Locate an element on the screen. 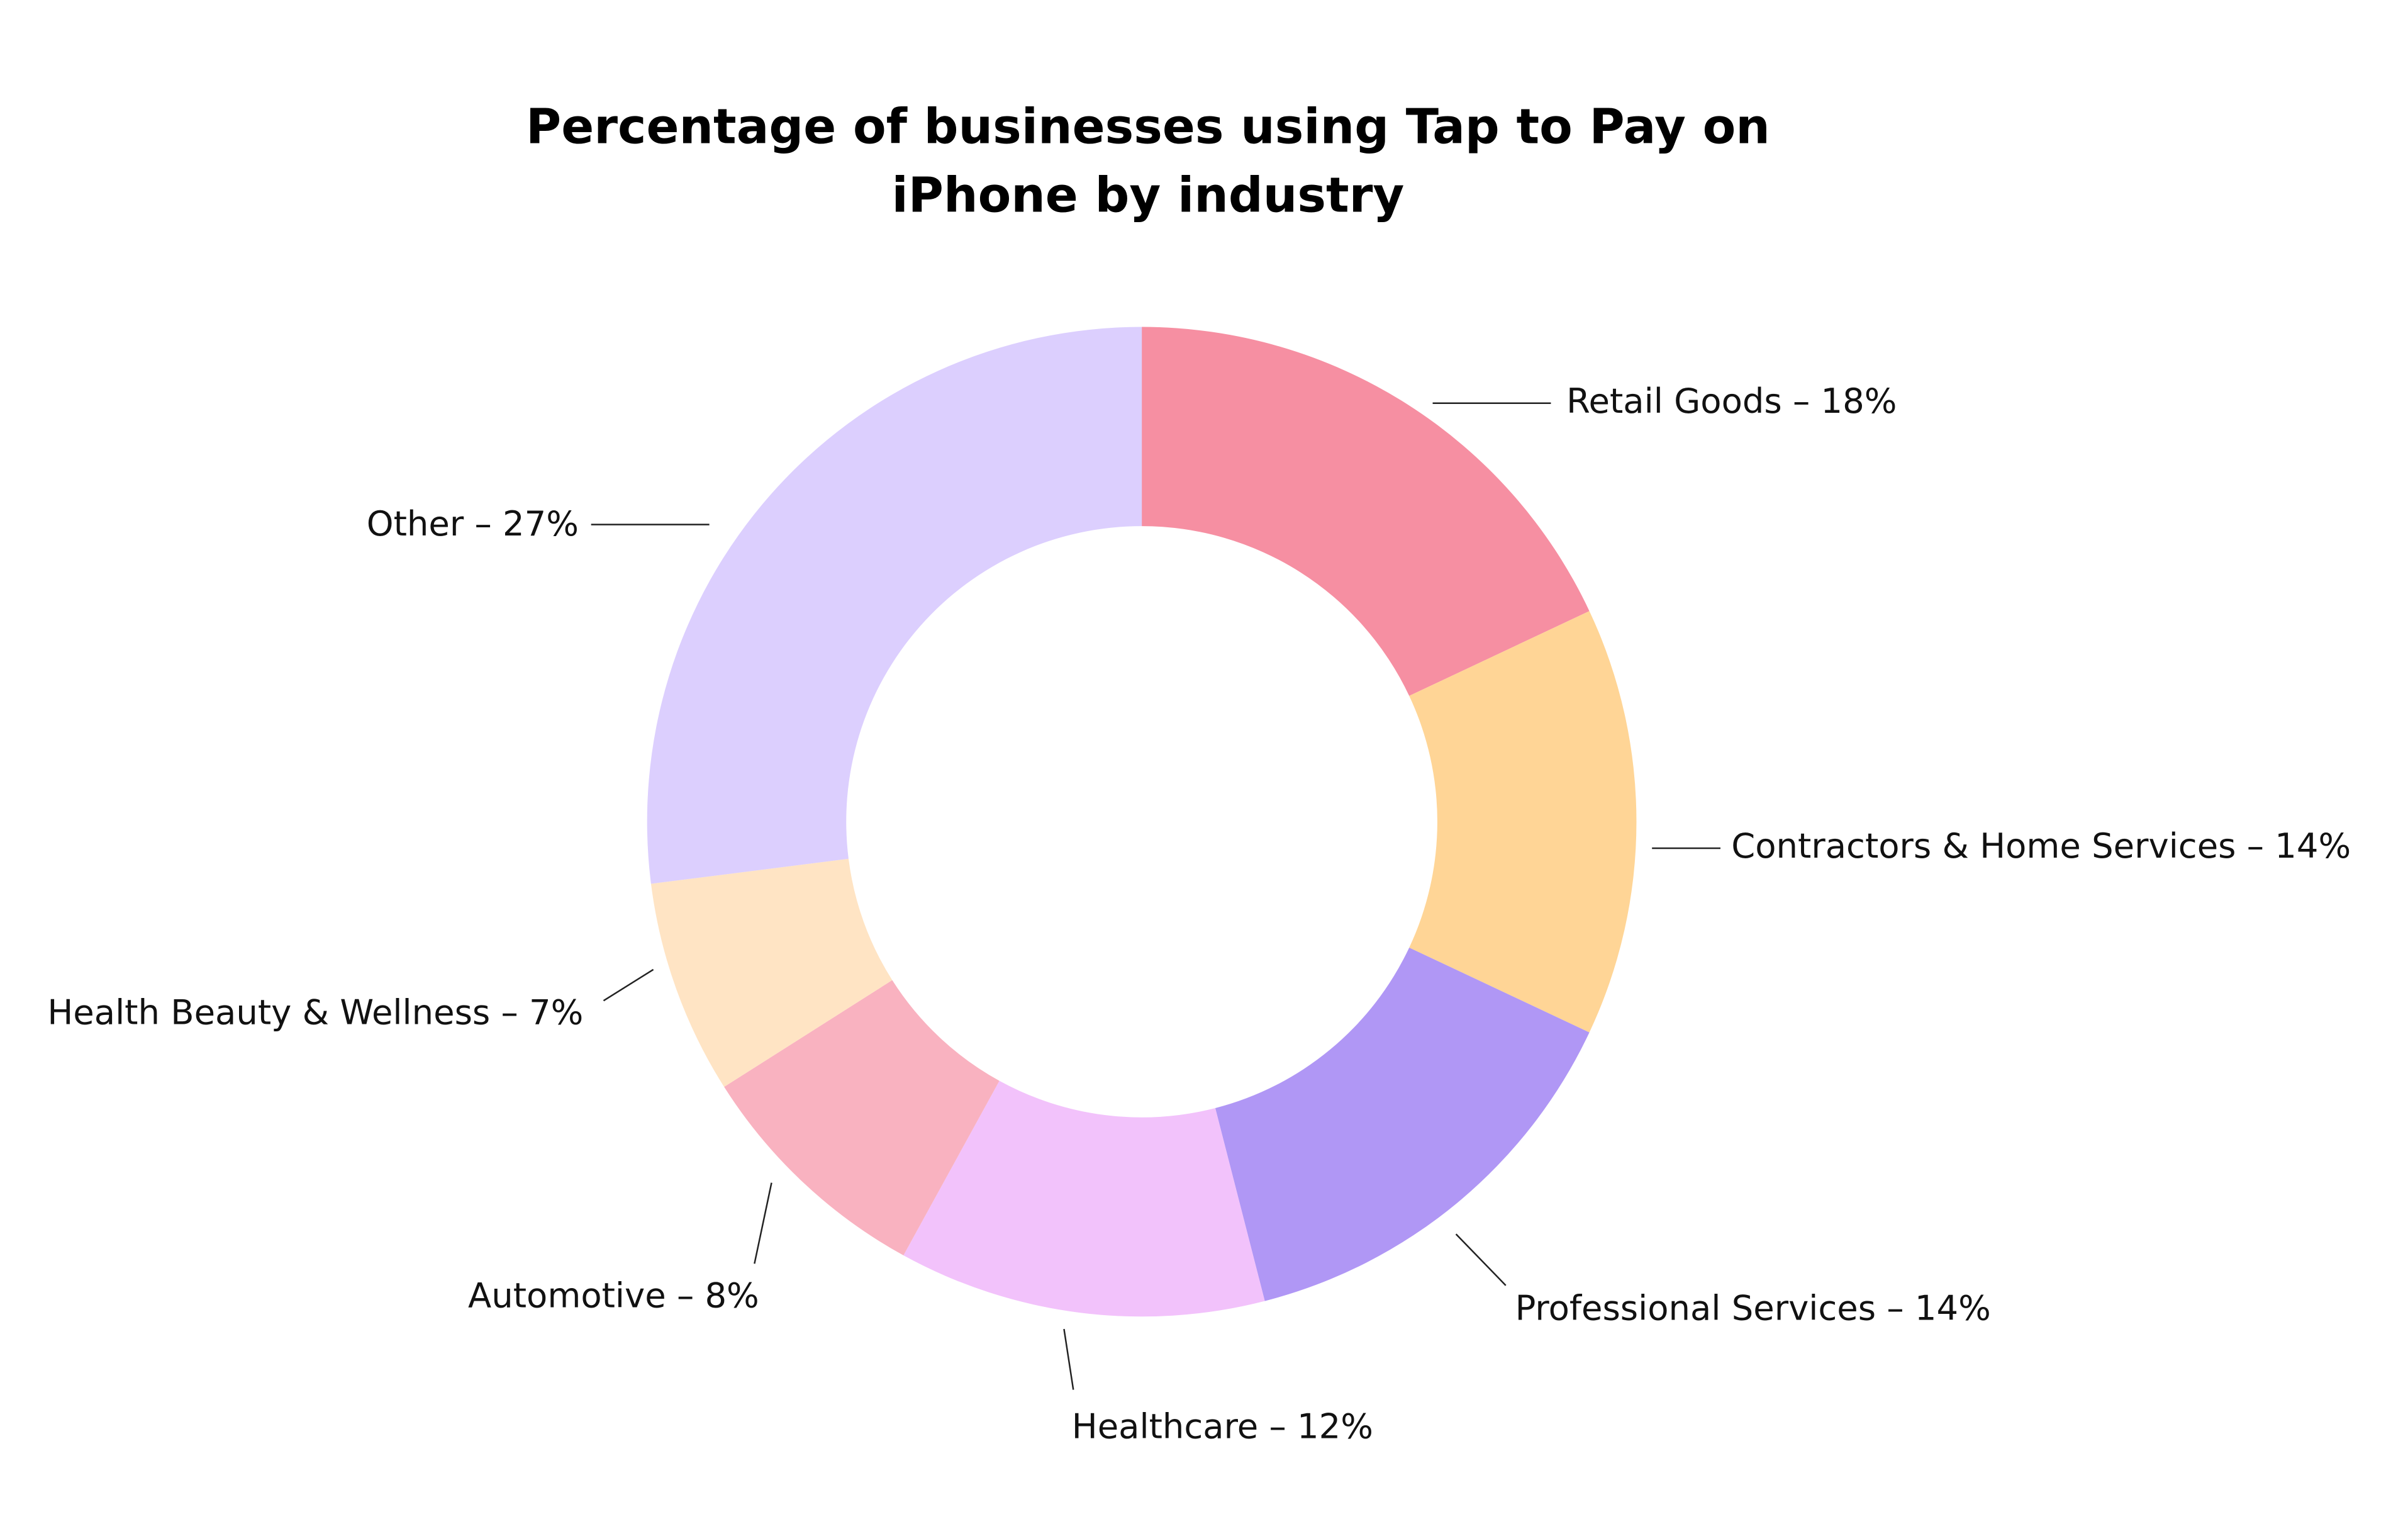 The width and height of the screenshot is (2408, 1519). slice-label: Retail Goods – 18% is located at coordinates (1732, 401).